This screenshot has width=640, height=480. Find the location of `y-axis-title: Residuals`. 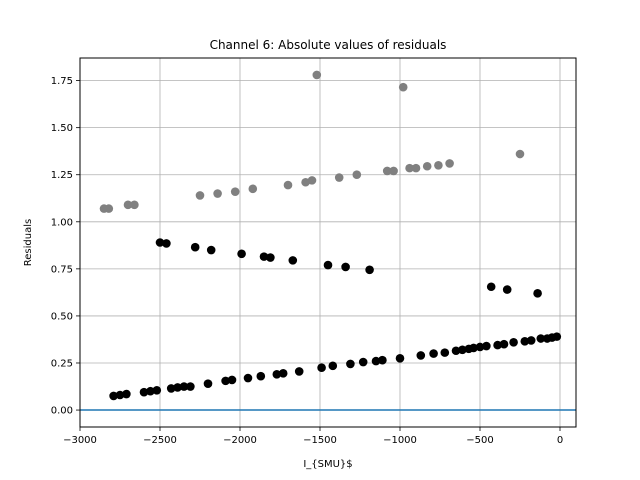

y-axis-title: Residuals is located at coordinates (28, 242).